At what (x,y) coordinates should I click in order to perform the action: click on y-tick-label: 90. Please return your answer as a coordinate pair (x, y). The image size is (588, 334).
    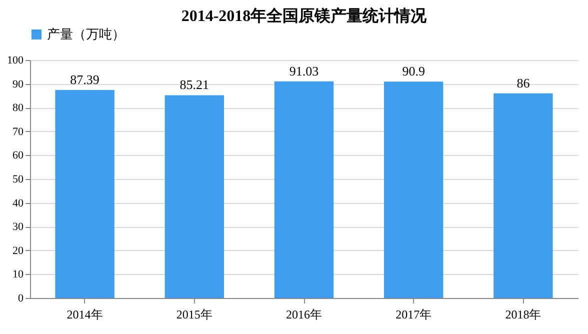
    Looking at the image, I should click on (18, 84).